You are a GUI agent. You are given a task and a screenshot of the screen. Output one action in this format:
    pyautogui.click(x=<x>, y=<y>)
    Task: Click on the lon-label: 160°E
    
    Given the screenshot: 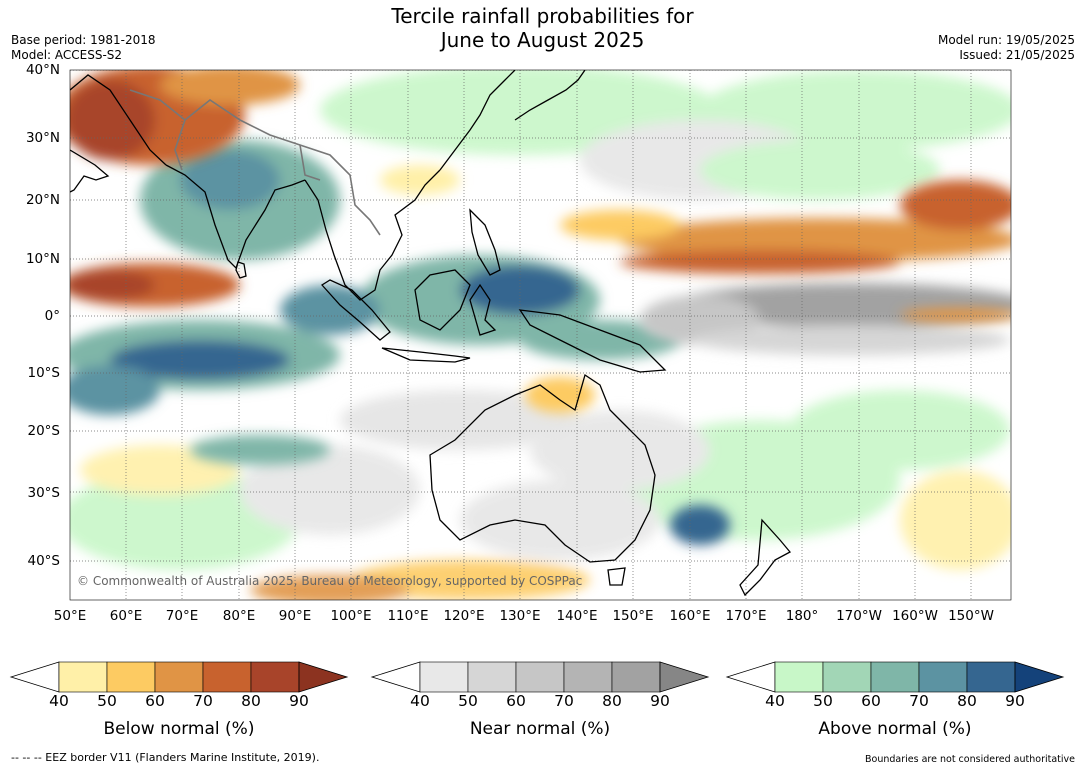 What is the action you would take?
    pyautogui.click(x=690, y=616)
    